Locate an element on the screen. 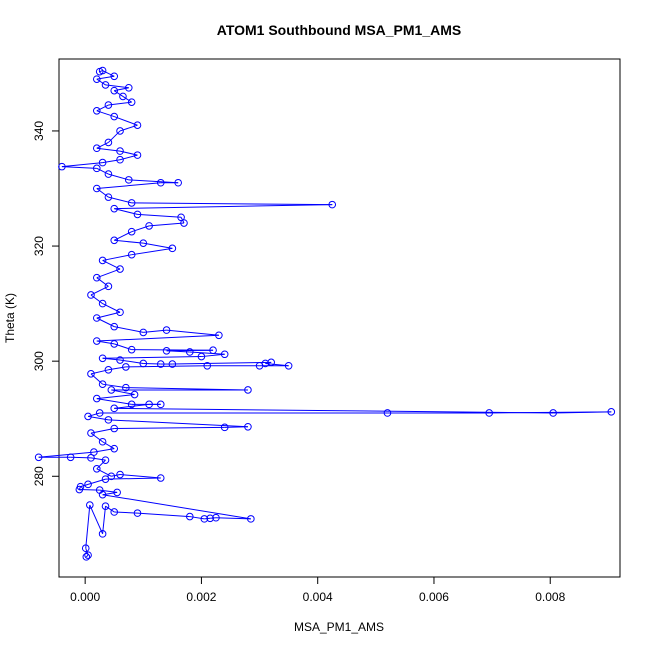  y-tick-label: 300 is located at coordinates (39, 361).